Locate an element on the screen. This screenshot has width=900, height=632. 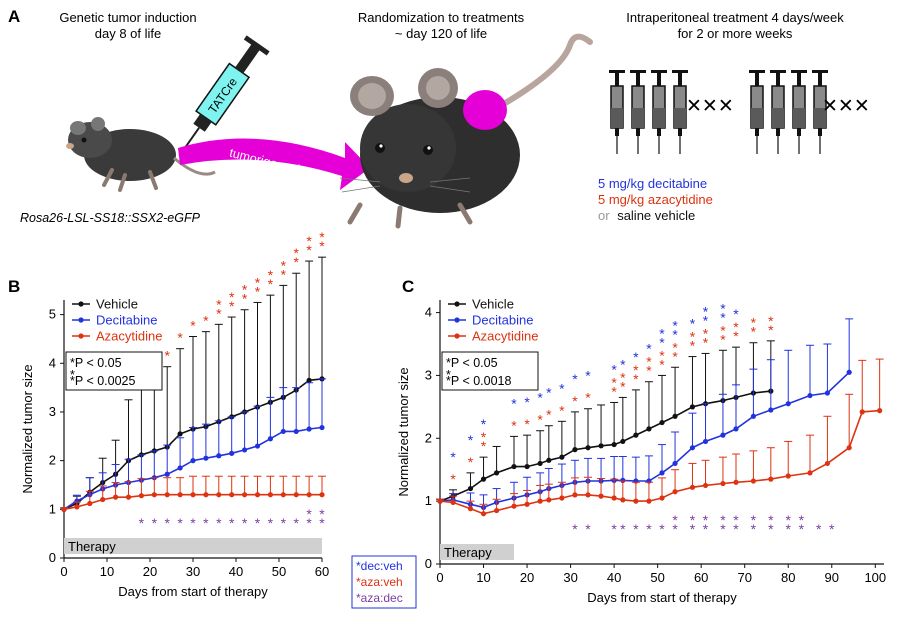
step2-title: Randomization to treatments is located at coordinates (441, 17).